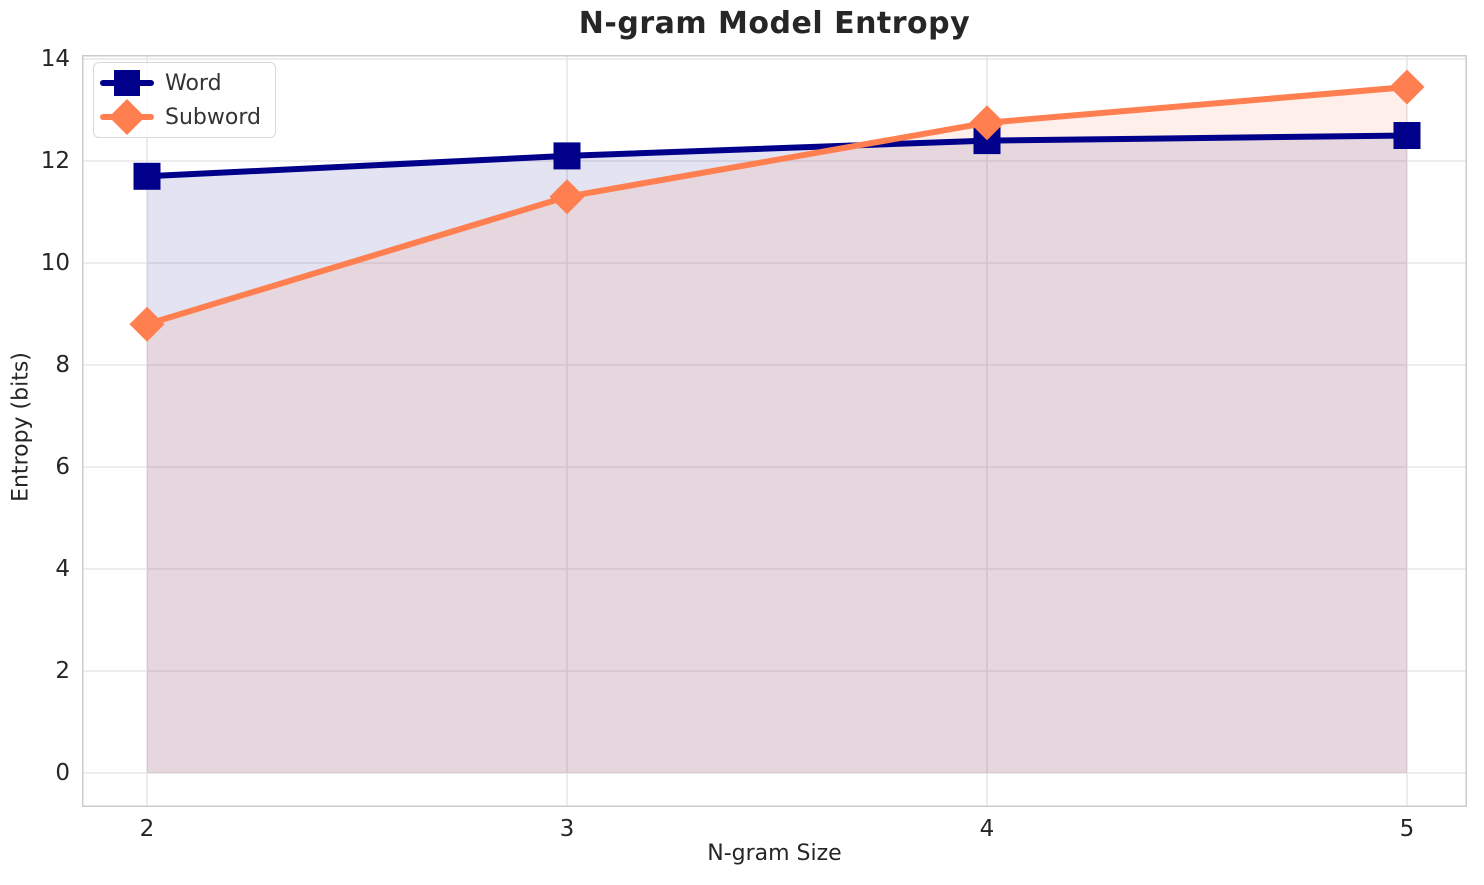  Describe the element at coordinates (774, 853) in the screenshot. I see `x-axis-label: N-gram Size` at that location.